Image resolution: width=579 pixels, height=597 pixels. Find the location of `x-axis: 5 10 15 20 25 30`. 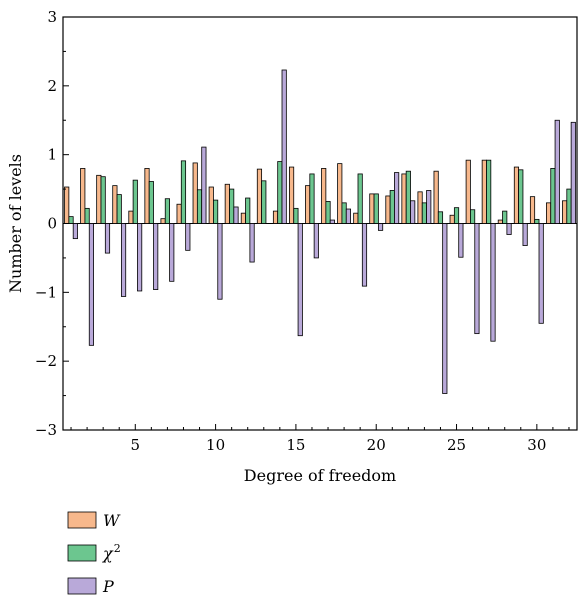

x-axis: 5 10 15 20 25 30 is located at coordinates (320, 439).